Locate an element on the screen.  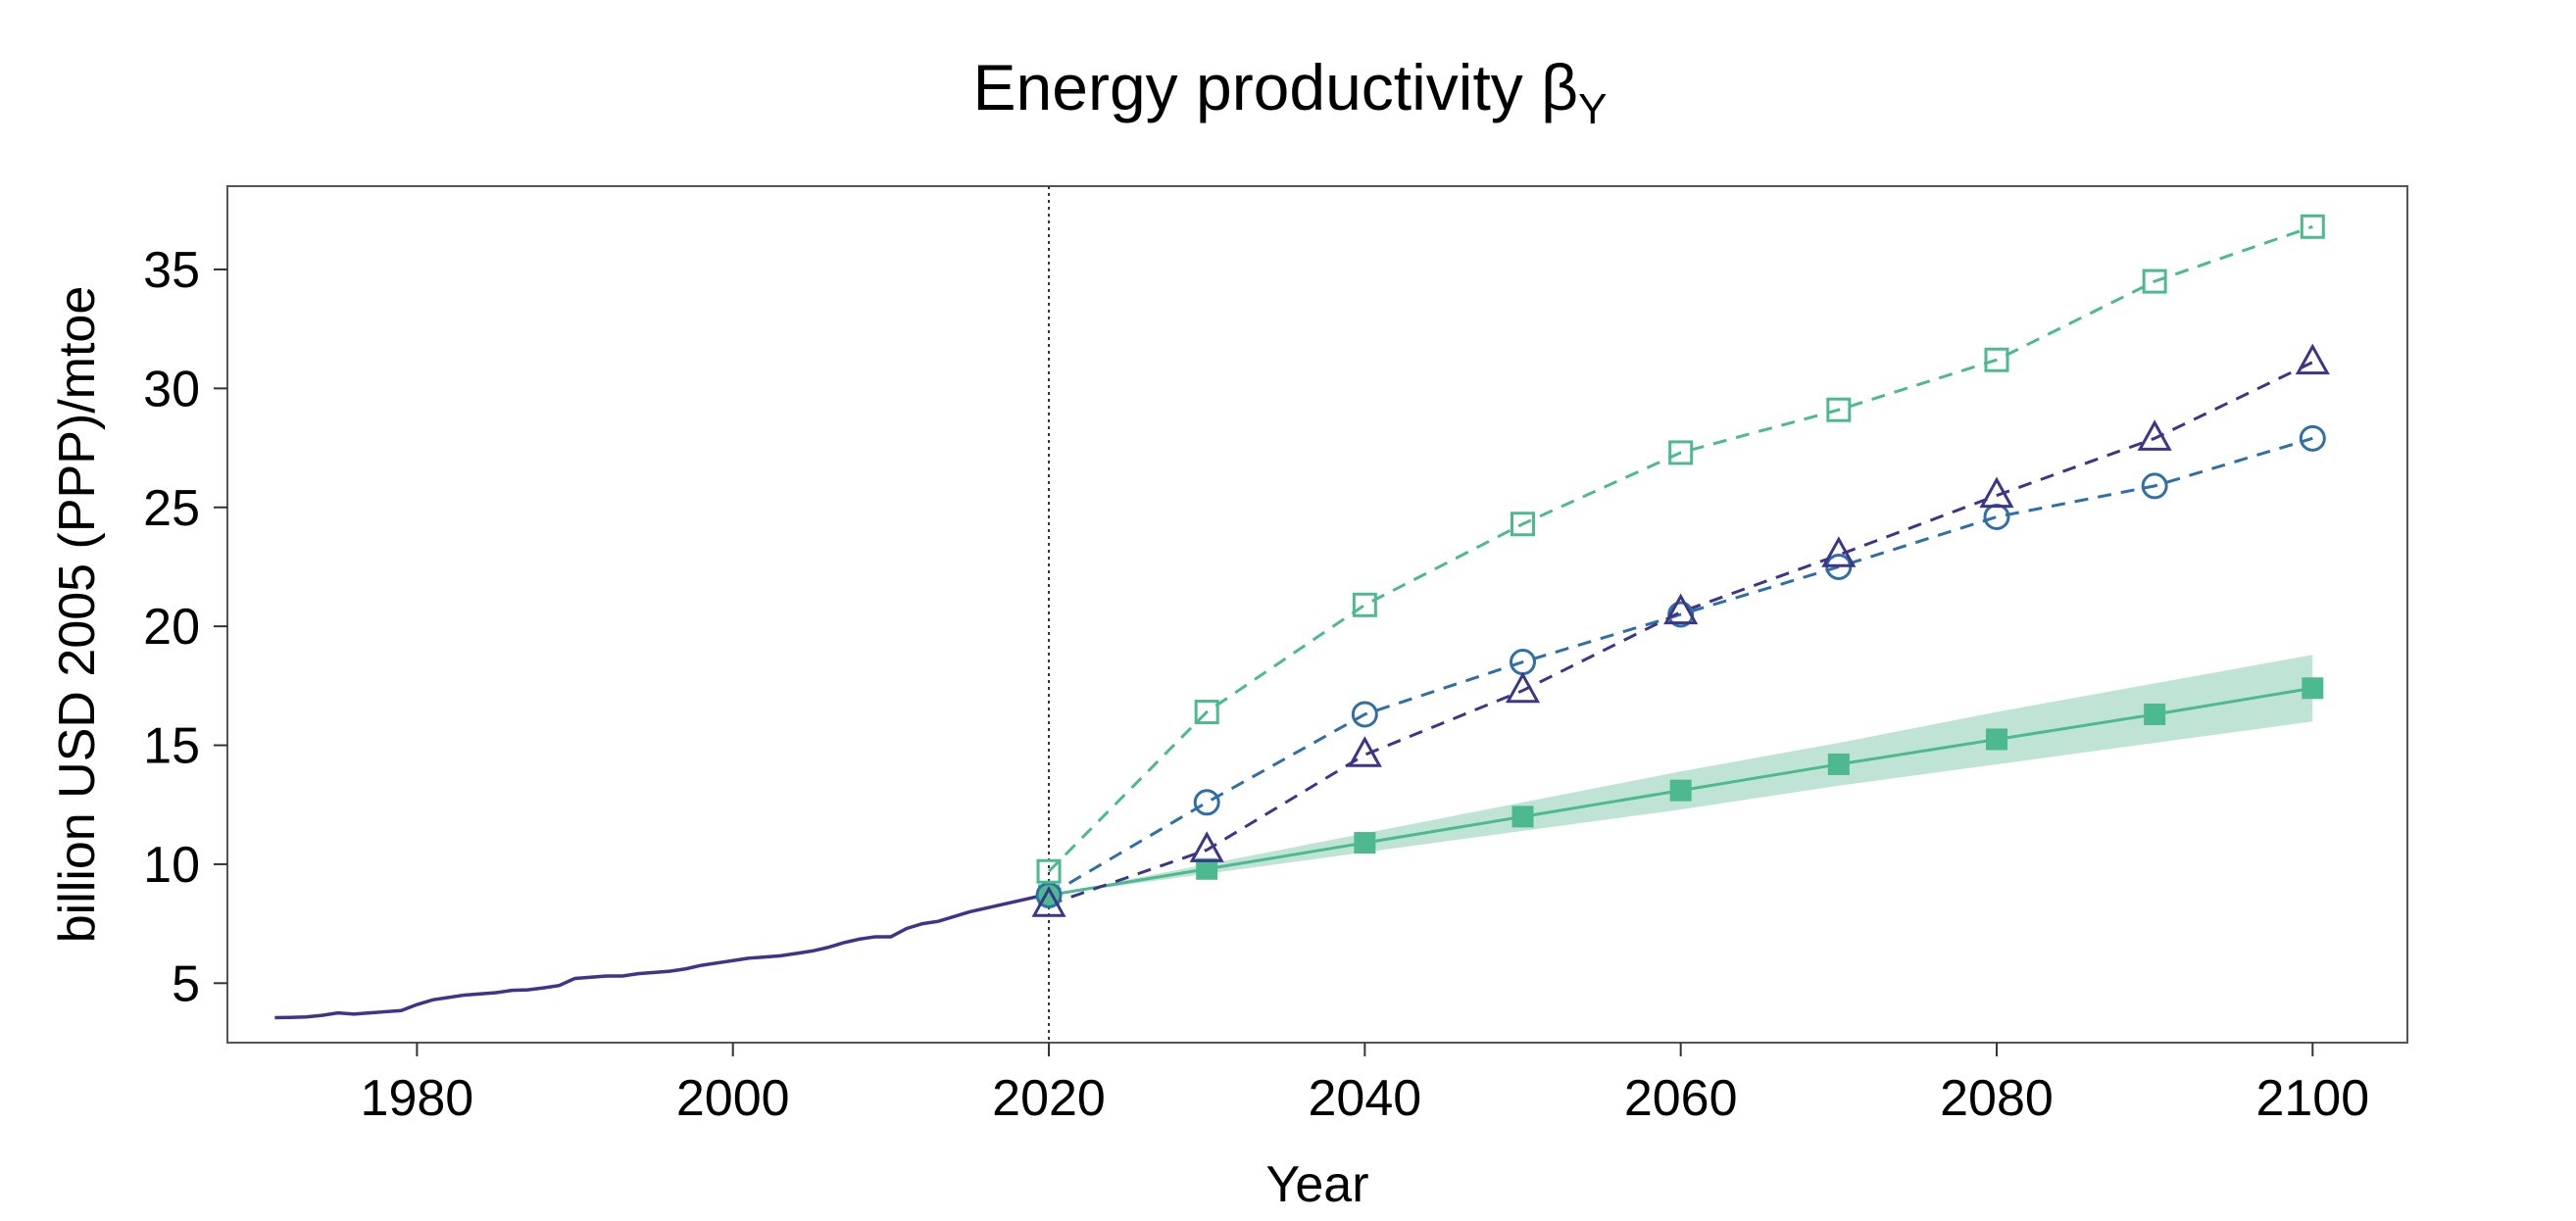
chart-title: Energy productivity βY is located at coordinates (1290, 92).